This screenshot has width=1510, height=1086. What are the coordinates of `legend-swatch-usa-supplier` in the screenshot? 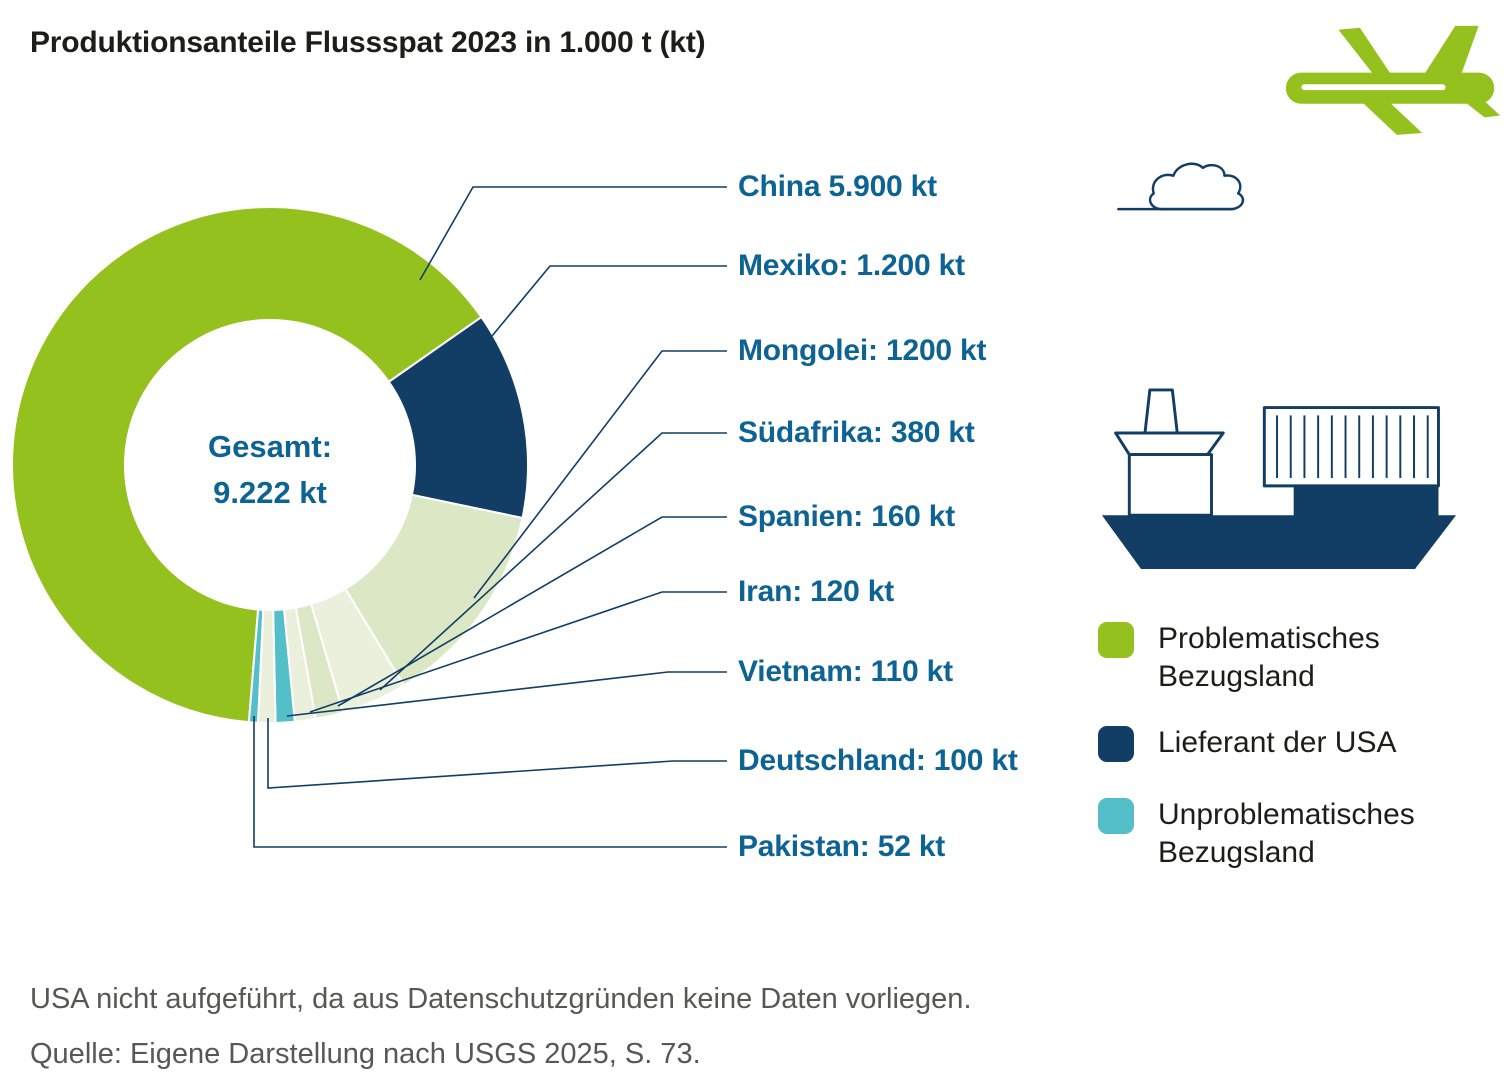 It's located at (1116, 744).